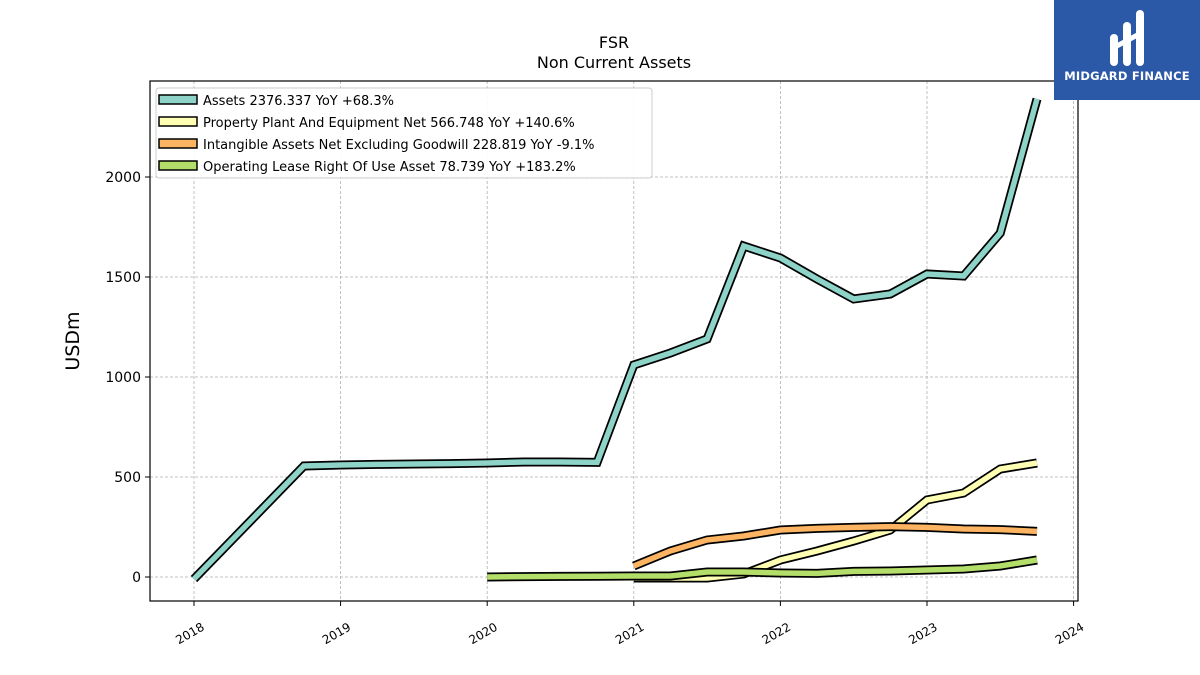  I want to click on series-outline, so click(835, 520).